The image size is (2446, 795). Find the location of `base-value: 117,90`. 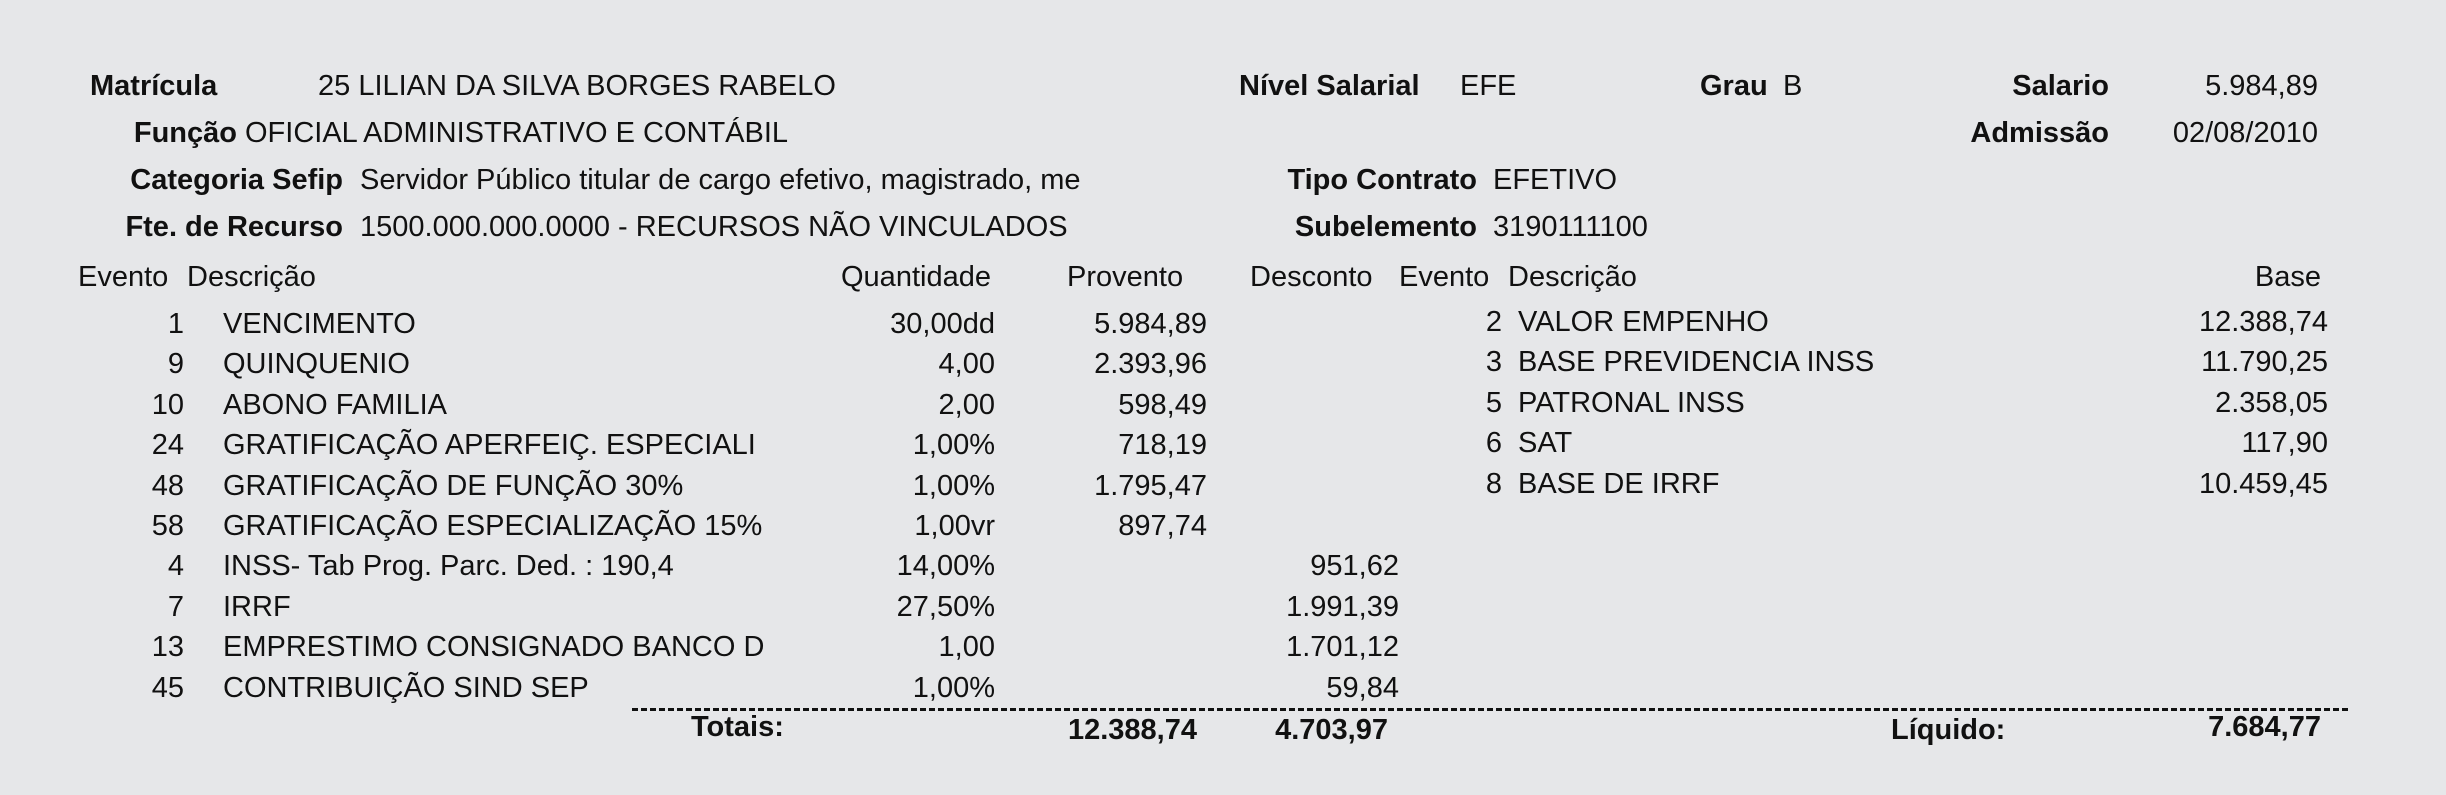

base-value: 117,90 is located at coordinates (2284, 443).